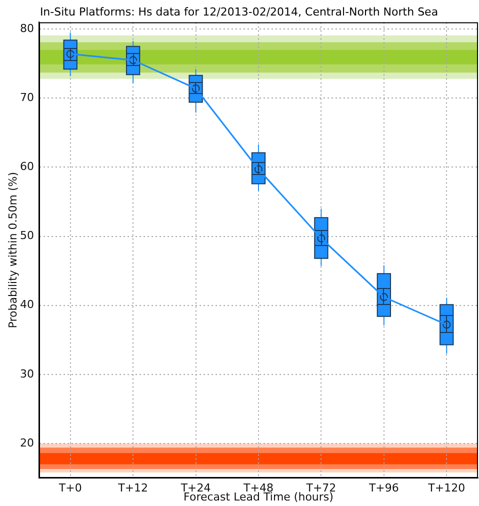 This screenshot has height=506, width=479. I want to click on x-tick-label: T+0, so click(70, 487).